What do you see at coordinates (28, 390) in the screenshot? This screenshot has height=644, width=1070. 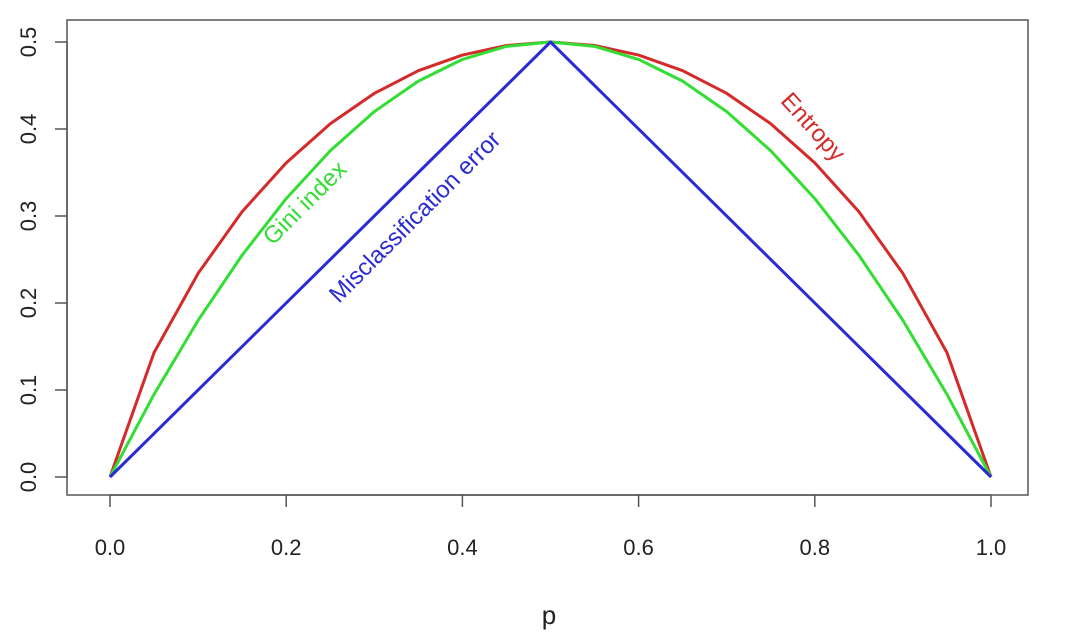 I see `y-tick-label: 0.1` at bounding box center [28, 390].